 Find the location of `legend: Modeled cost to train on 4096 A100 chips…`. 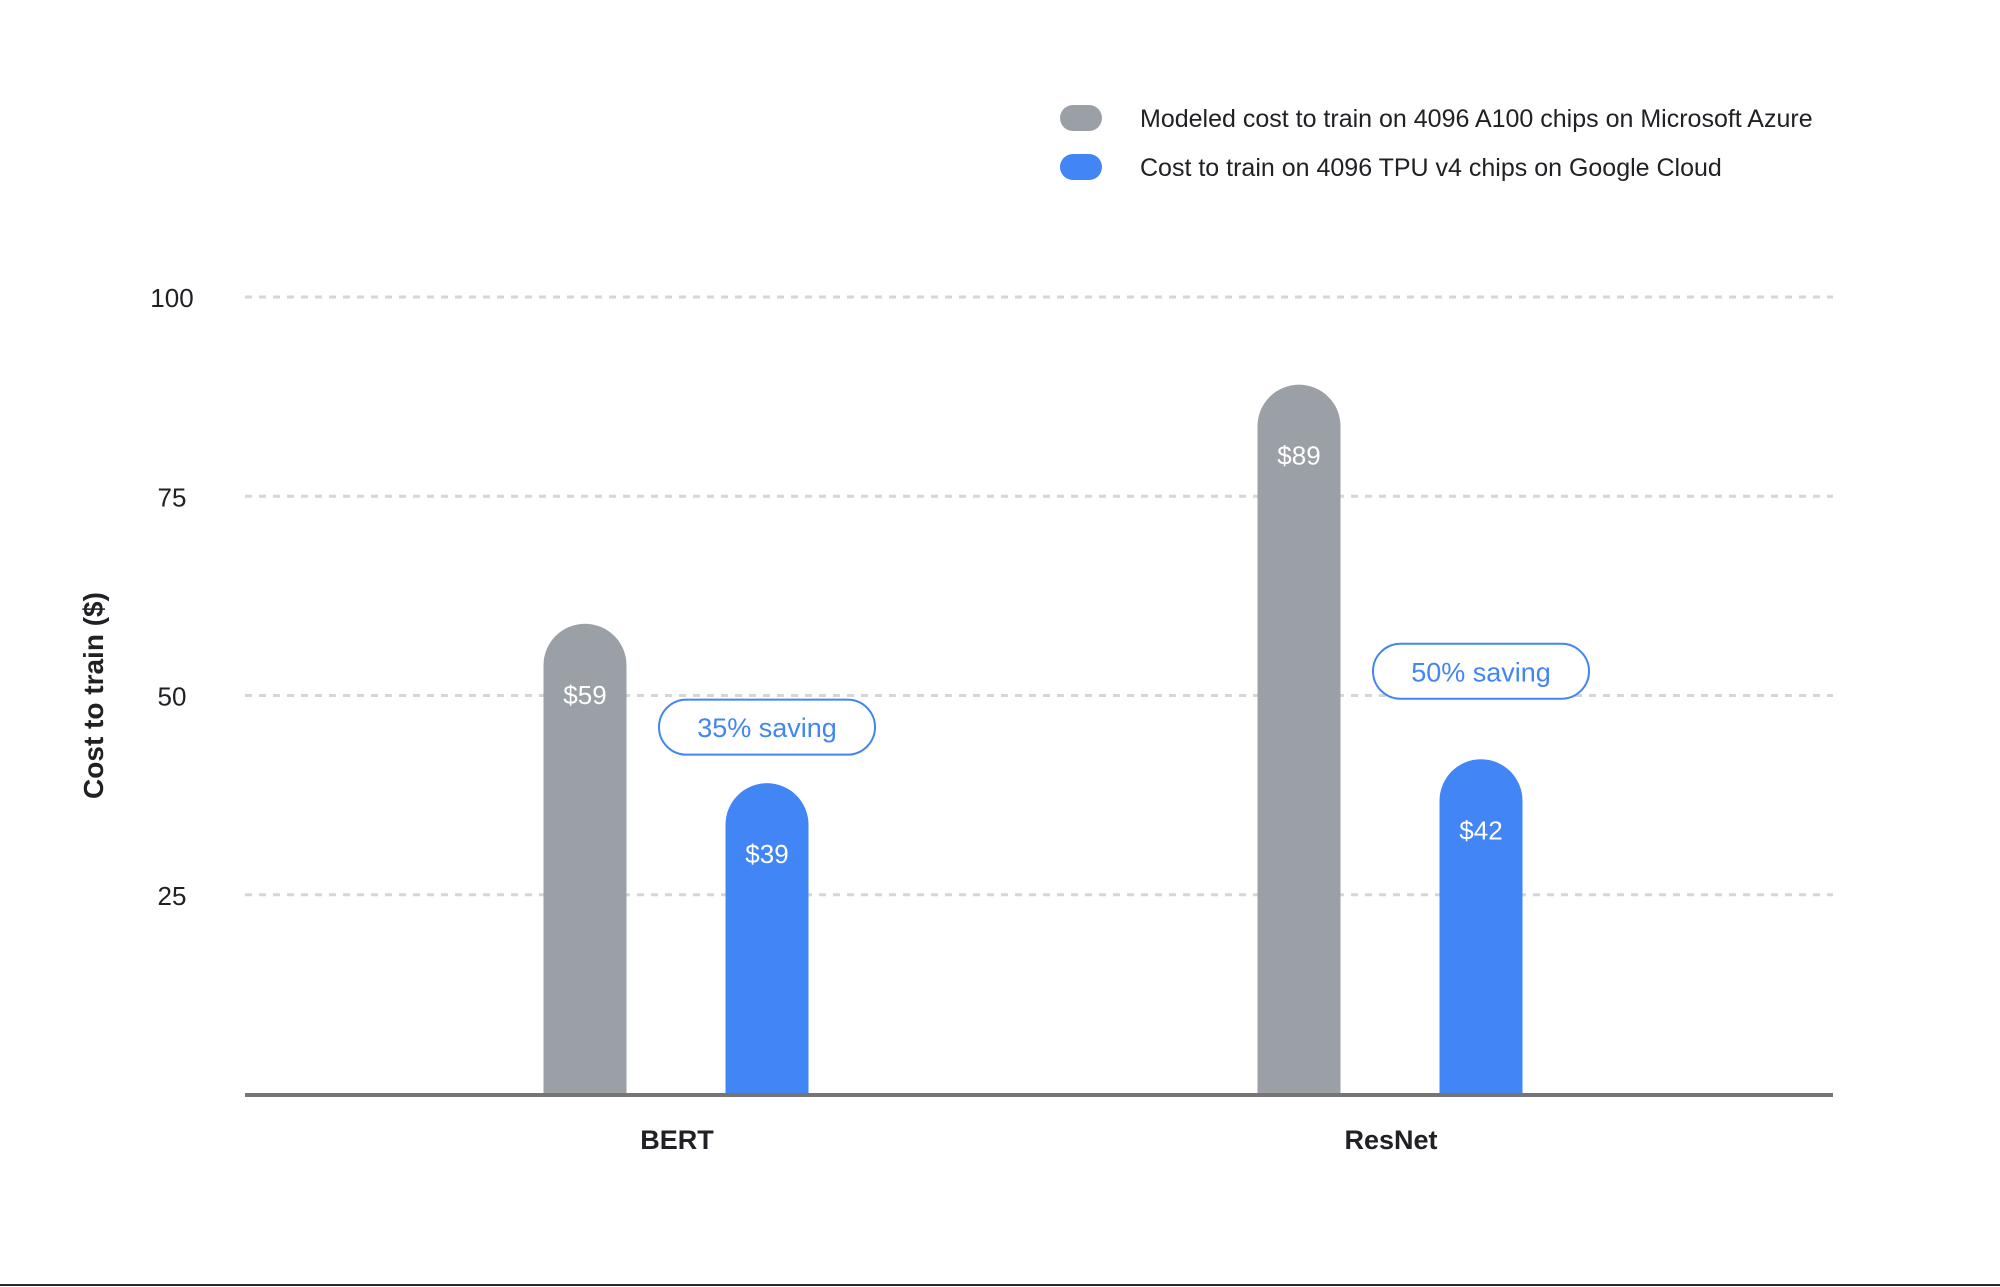

legend: Modeled cost to train on 4096 A100 chips… is located at coordinates (1436, 143).